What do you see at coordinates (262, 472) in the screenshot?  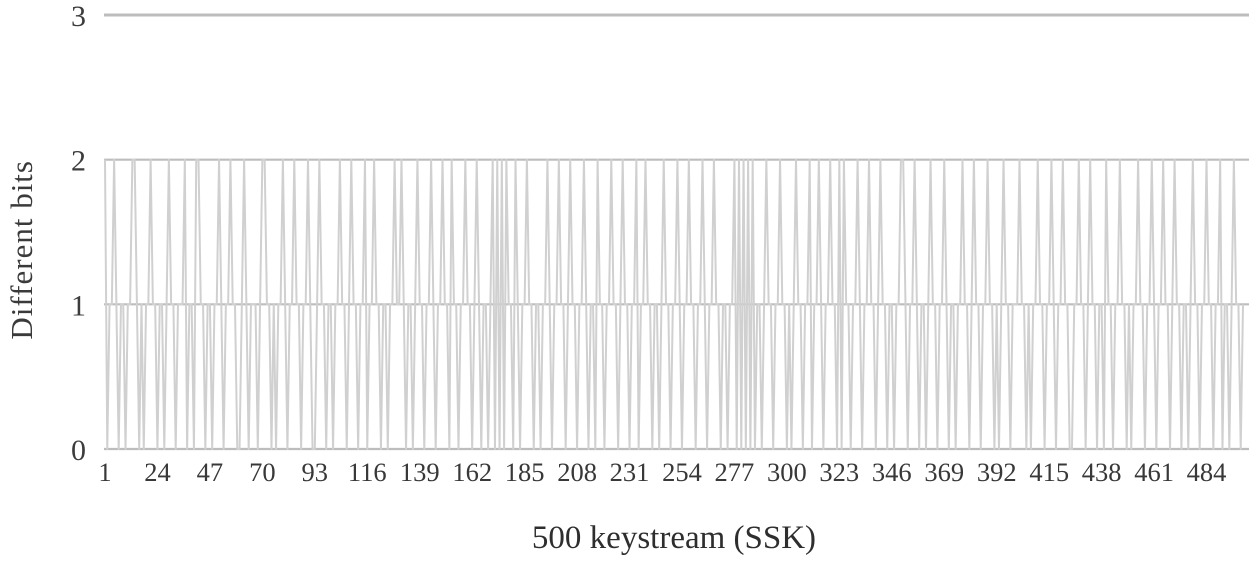 I see `x-tick-label: 70` at bounding box center [262, 472].